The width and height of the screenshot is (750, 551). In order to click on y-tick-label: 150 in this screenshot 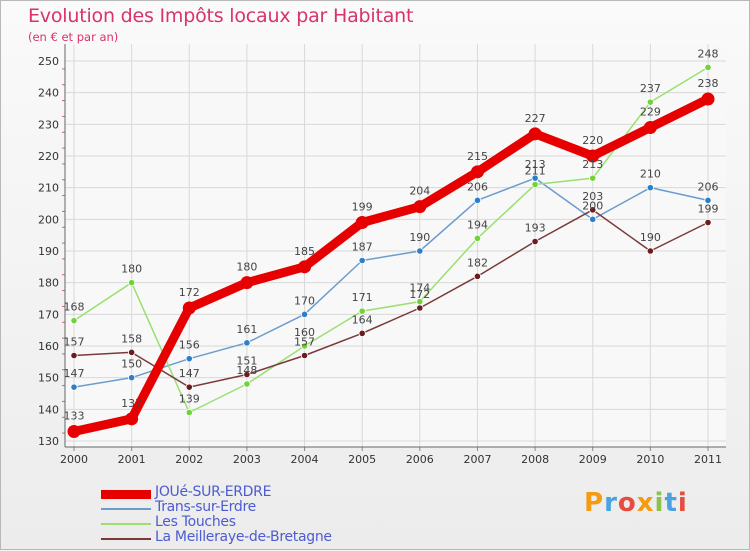, I will do `click(48, 378)`.